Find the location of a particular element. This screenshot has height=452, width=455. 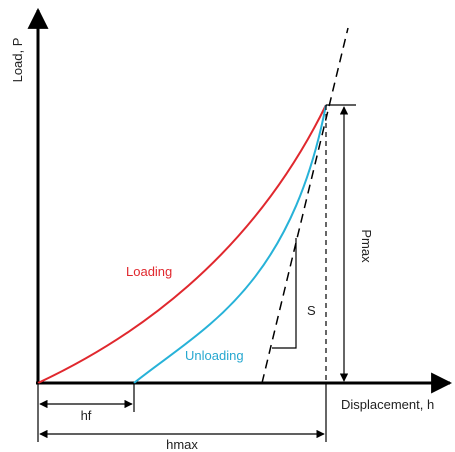

pmax-label: Pmax is located at coordinates (366, 246).